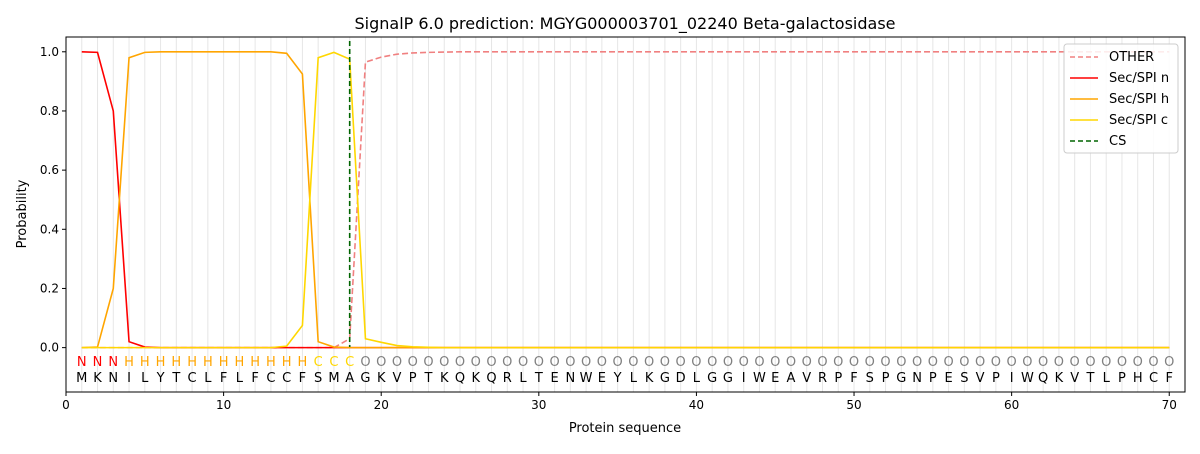 This screenshot has height=454, width=1200. I want to click on y-tick-label: 0.8, so click(49, 111).